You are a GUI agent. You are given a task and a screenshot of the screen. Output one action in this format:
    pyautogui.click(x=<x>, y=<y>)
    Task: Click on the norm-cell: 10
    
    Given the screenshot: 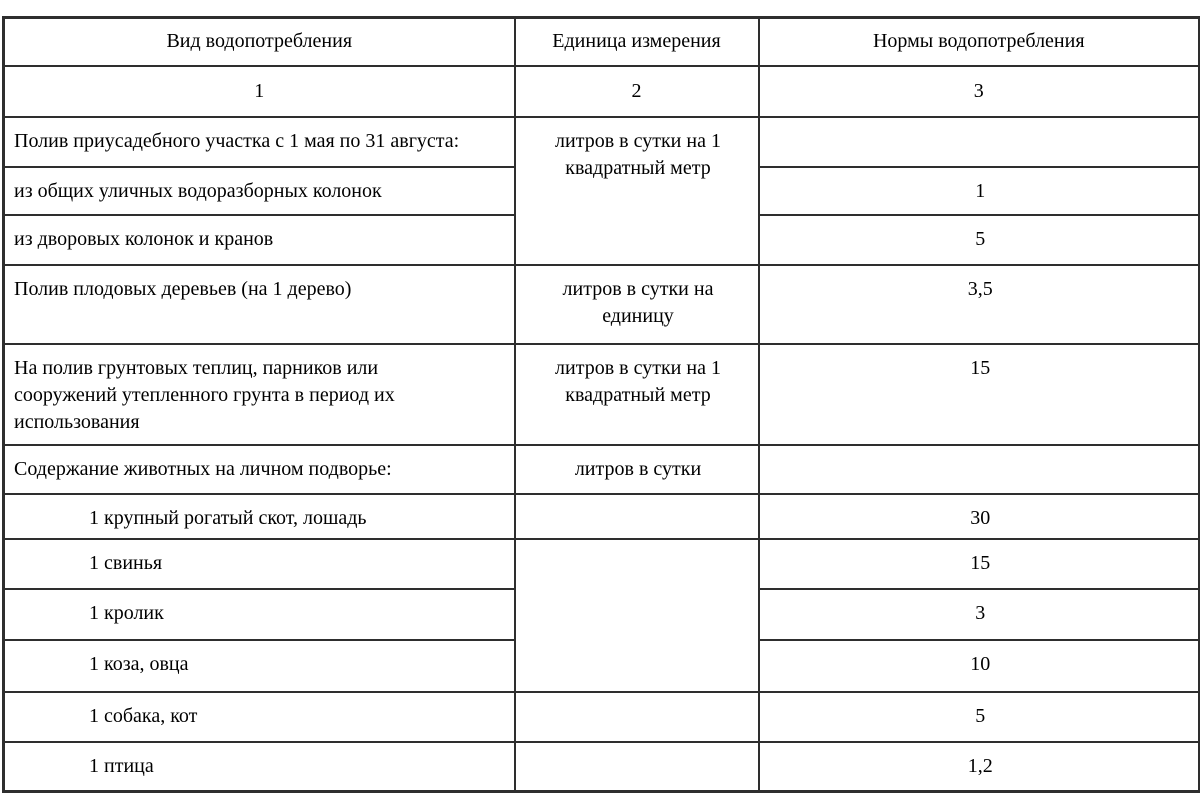 What is the action you would take?
    pyautogui.click(x=978, y=665)
    